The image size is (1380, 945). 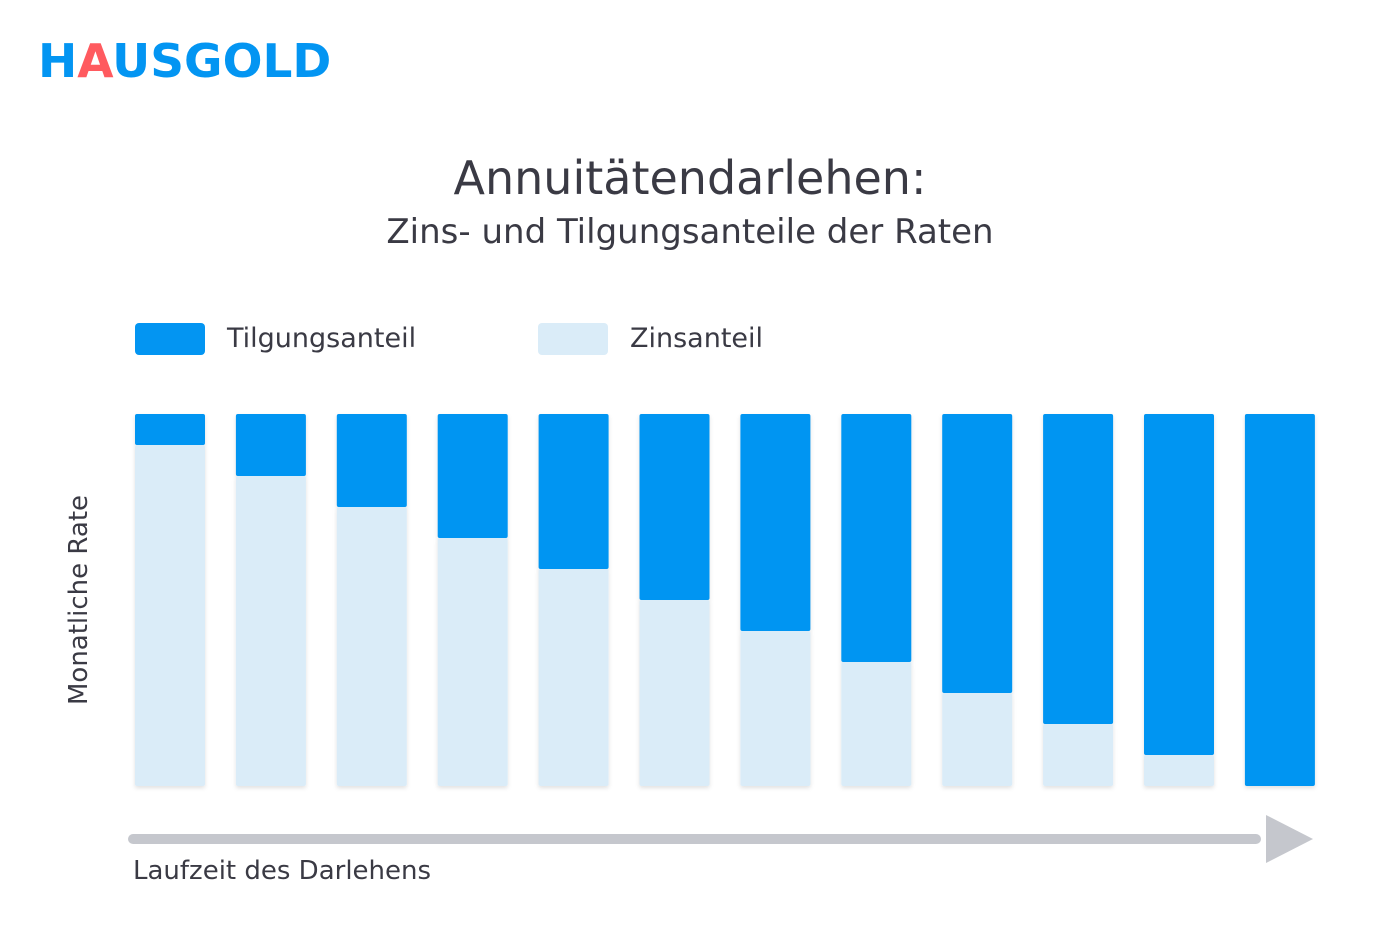 I want to click on logo-letter: U, so click(x=131, y=61).